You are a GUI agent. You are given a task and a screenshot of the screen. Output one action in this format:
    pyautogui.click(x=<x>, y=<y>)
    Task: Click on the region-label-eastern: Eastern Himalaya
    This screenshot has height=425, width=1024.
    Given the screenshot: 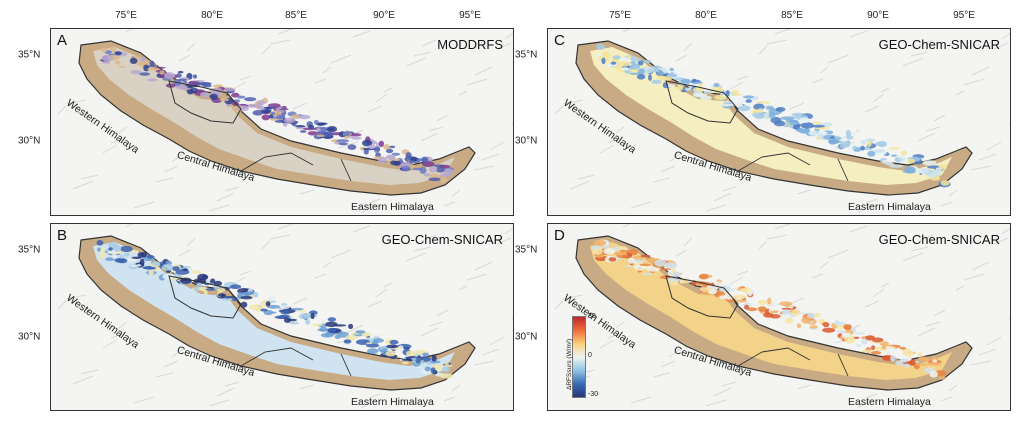 What is the action you would take?
    pyautogui.click(x=889, y=207)
    